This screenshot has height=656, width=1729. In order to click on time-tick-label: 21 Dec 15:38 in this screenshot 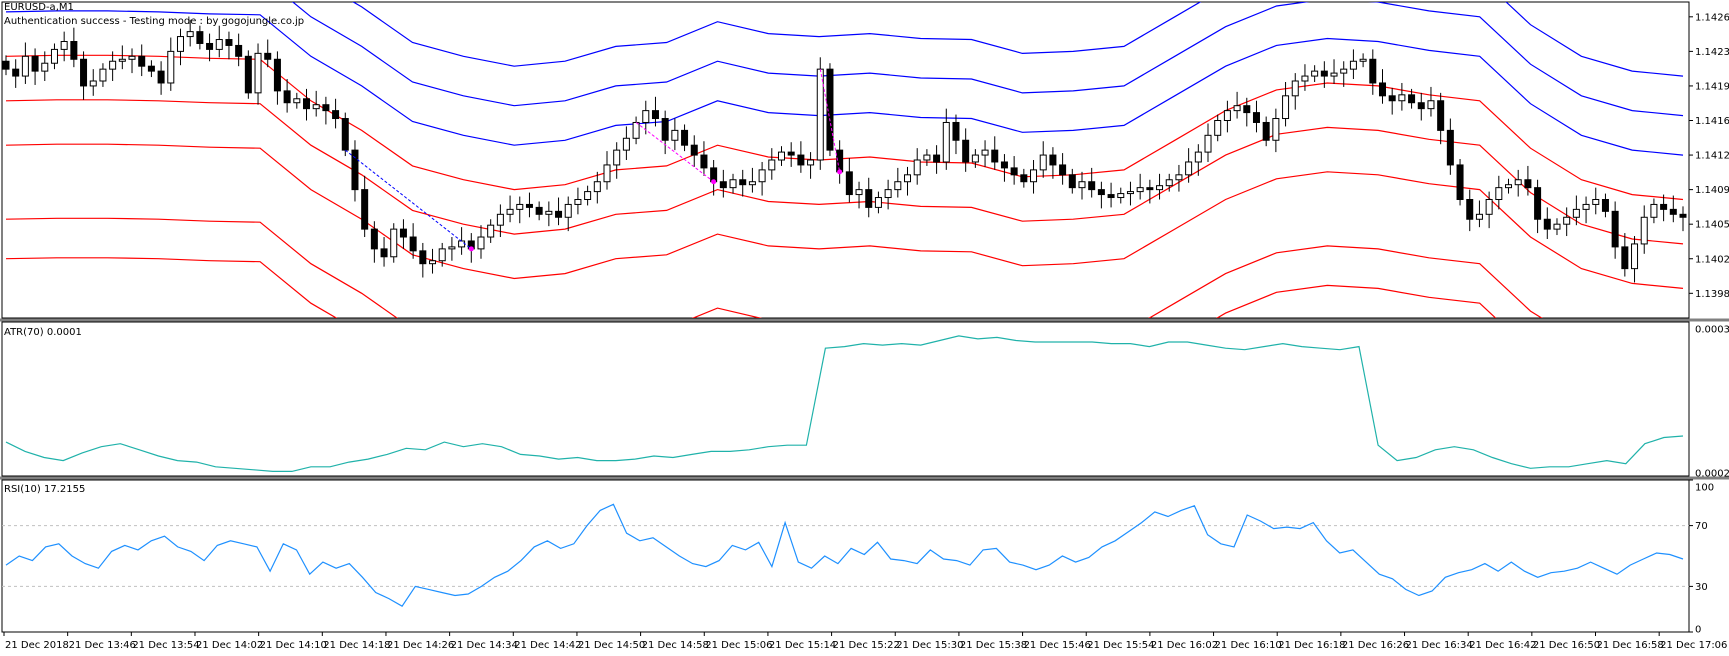, I will do `click(993, 645)`.